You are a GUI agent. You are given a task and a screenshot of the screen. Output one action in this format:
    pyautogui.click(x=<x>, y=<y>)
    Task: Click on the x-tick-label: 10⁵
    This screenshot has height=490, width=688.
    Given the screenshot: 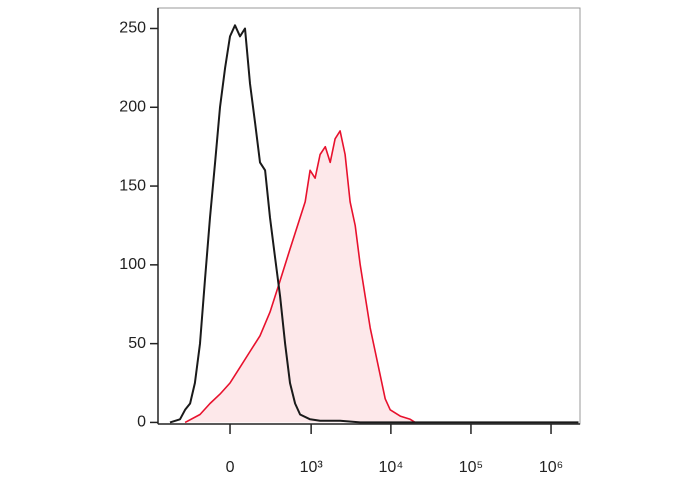 What is the action you would take?
    pyautogui.click(x=471, y=467)
    